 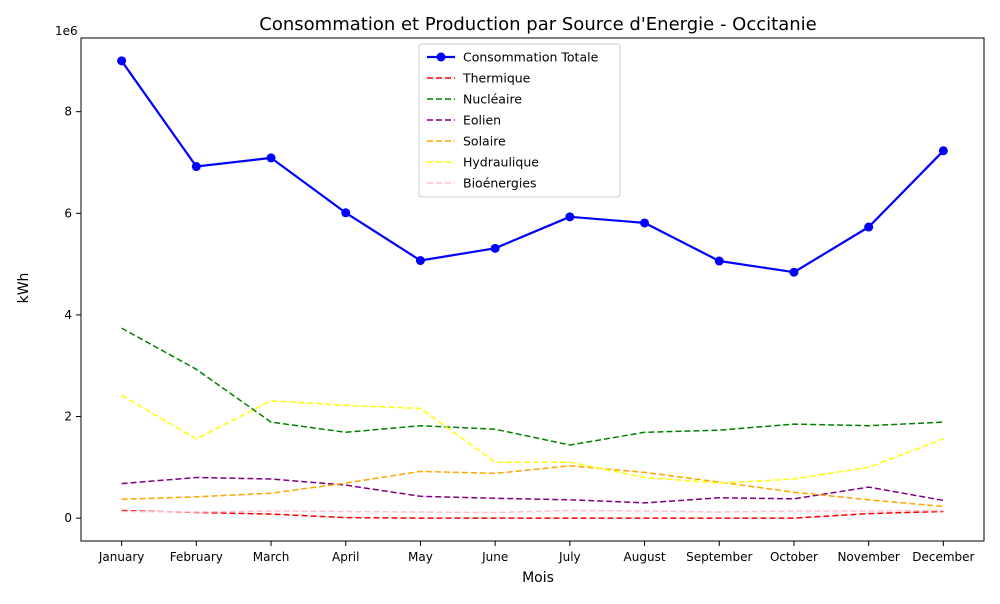 What do you see at coordinates (68, 518) in the screenshot?
I see `y-tick-label: 0` at bounding box center [68, 518].